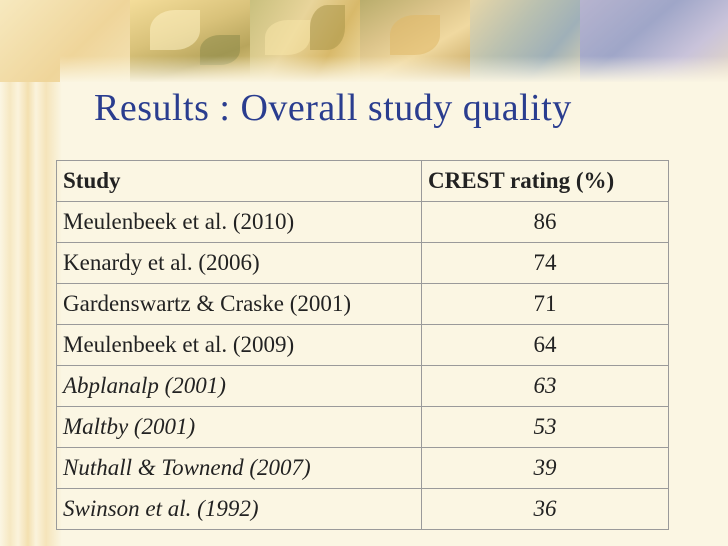 This screenshot has width=728, height=546. What do you see at coordinates (545, 427) in the screenshot?
I see `rating-cell: 53` at bounding box center [545, 427].